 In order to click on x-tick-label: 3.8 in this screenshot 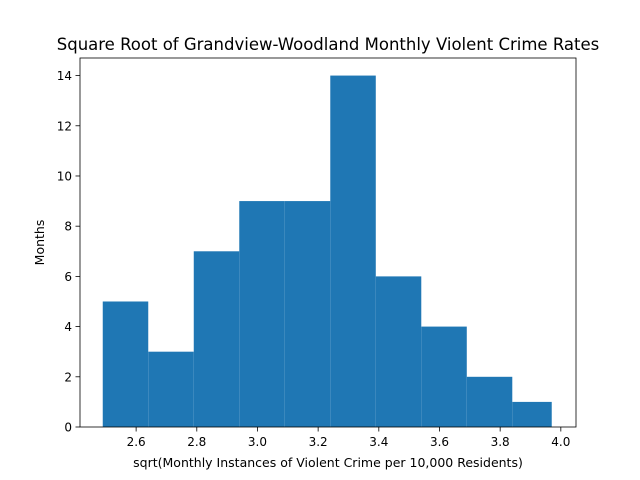, I will do `click(500, 442)`.